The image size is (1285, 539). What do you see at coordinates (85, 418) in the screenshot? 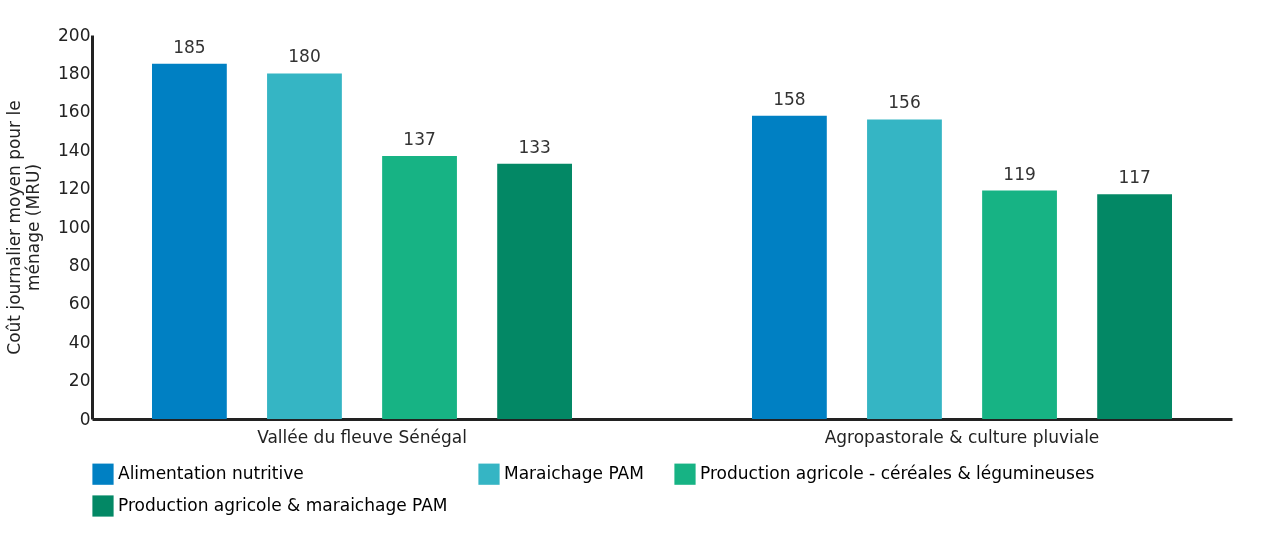
I see `y-tick-label: 0` at bounding box center [85, 418].